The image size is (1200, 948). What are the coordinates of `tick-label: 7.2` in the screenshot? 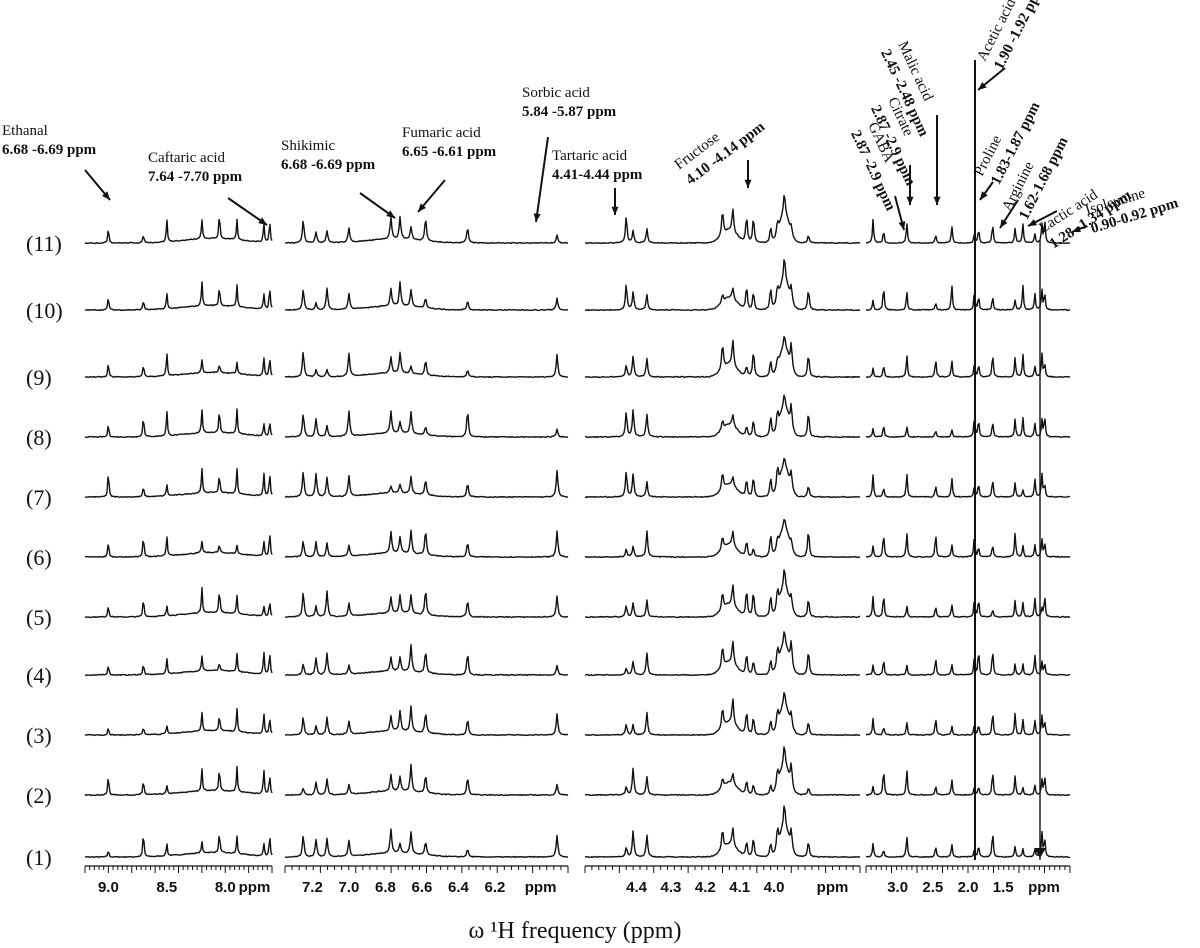 It's located at (312, 887).